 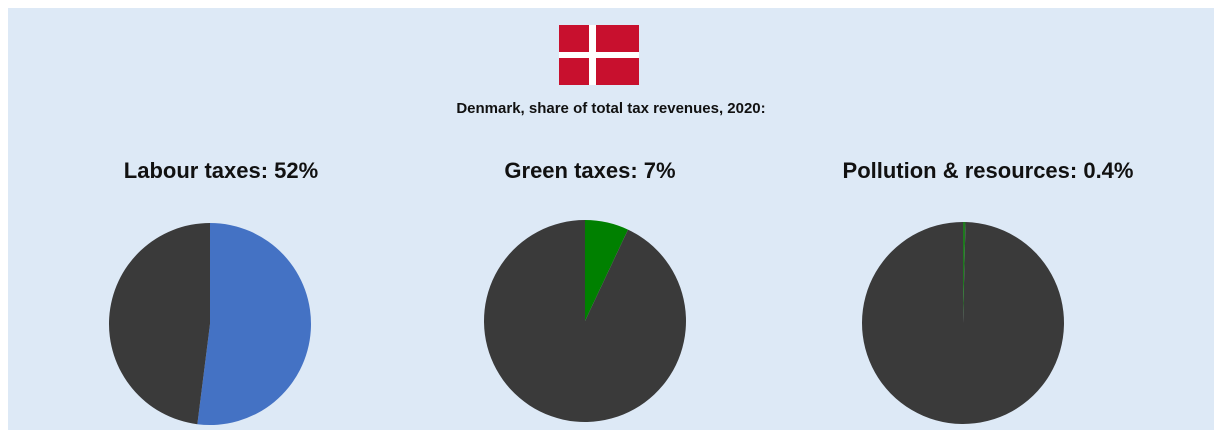 I want to click on labour-taxes-title: Labour taxes: 52%, so click(x=221, y=170).